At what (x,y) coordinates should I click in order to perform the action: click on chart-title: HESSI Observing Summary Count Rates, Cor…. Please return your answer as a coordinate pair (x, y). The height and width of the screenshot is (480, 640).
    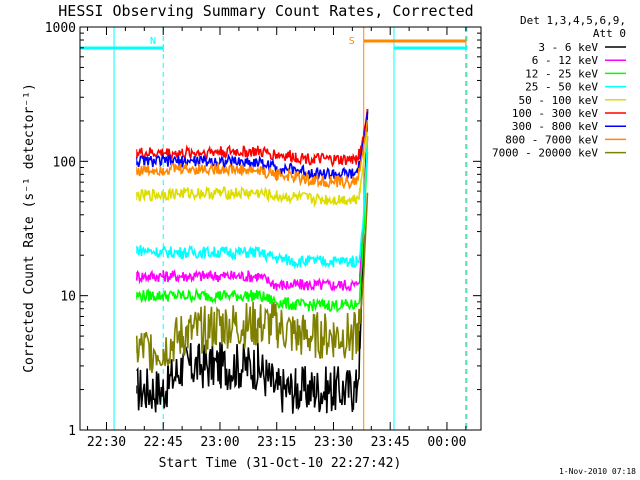
    Looking at the image, I should click on (265, 11).